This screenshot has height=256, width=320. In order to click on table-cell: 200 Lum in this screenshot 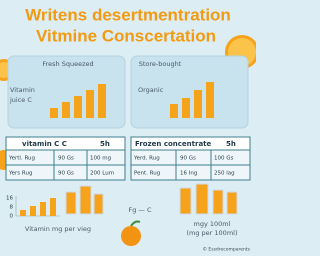, I will do `click(102, 174)`.